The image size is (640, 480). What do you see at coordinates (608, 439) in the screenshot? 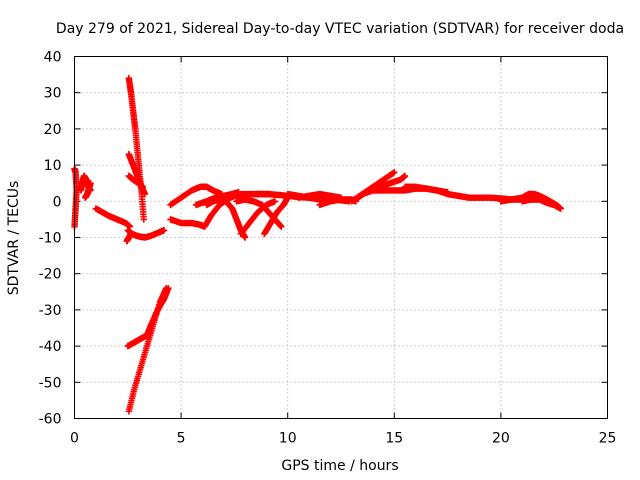
I see `x-tick-label: 25` at bounding box center [608, 439].